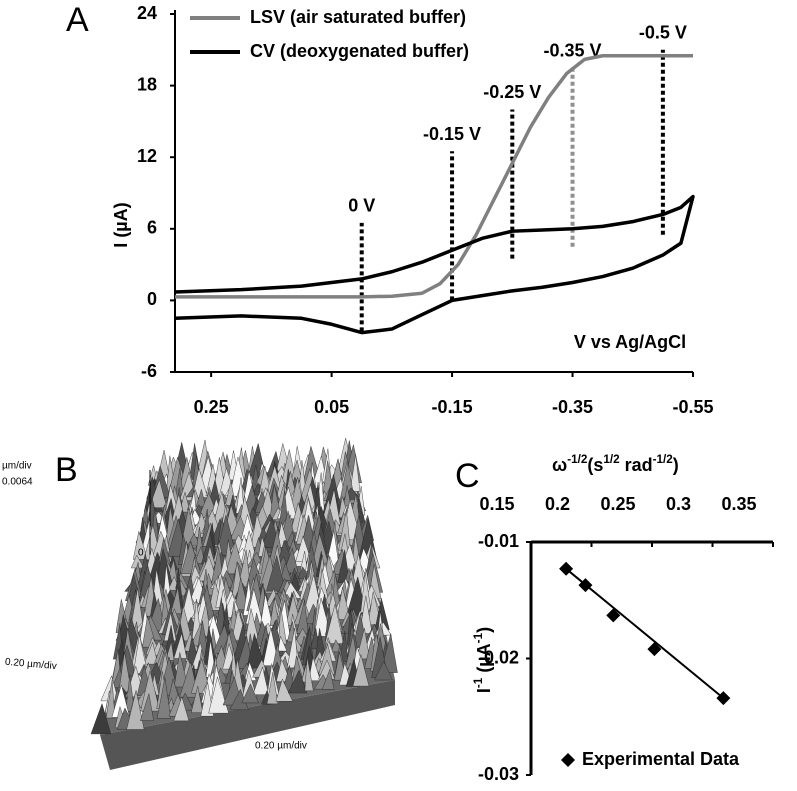 The width and height of the screenshot is (797, 791). I want to click on x-axis-title-part: ω, so click(559, 465).